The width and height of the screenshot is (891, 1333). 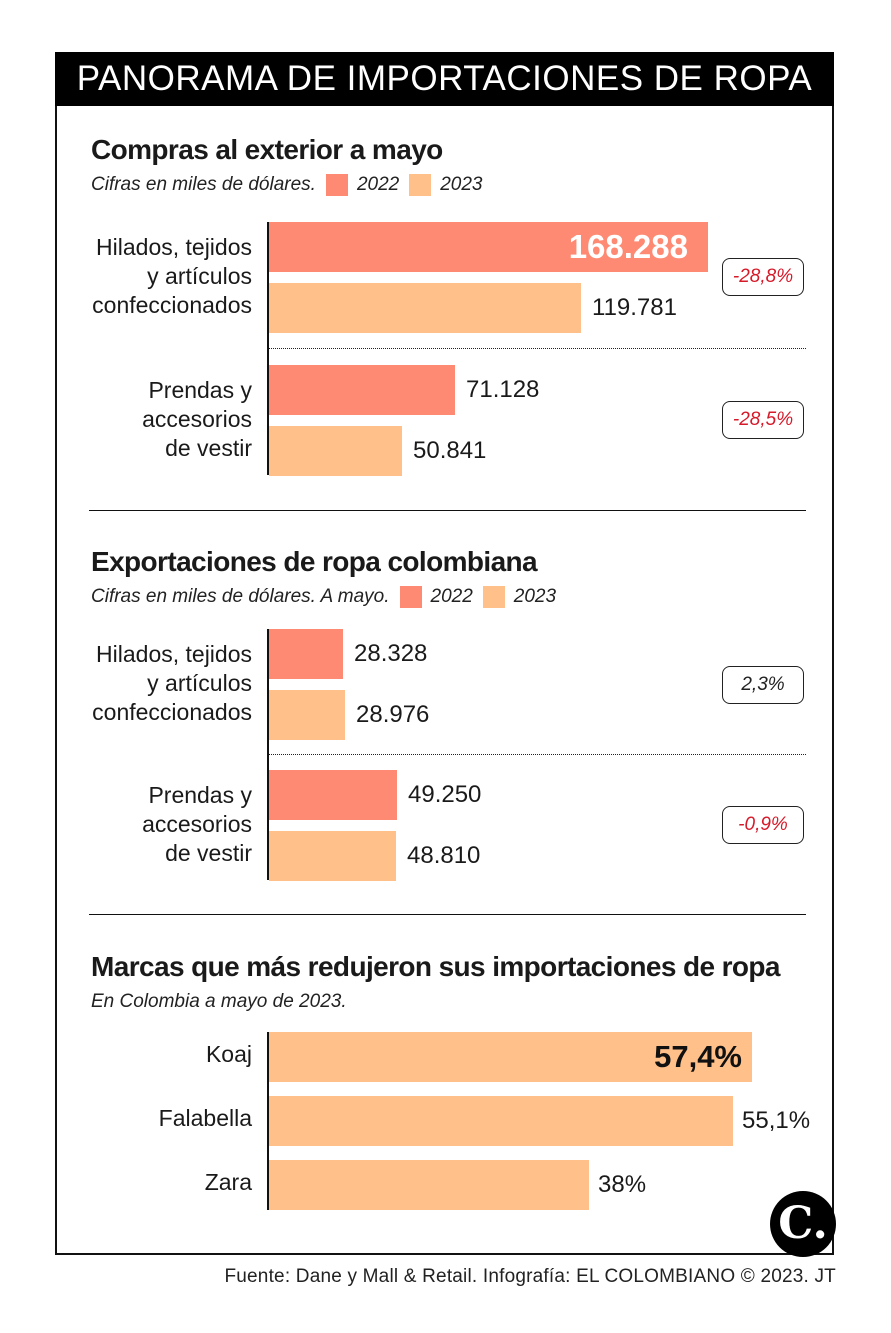 I want to click on el-colombiano-logo: C., so click(x=803, y=1224).